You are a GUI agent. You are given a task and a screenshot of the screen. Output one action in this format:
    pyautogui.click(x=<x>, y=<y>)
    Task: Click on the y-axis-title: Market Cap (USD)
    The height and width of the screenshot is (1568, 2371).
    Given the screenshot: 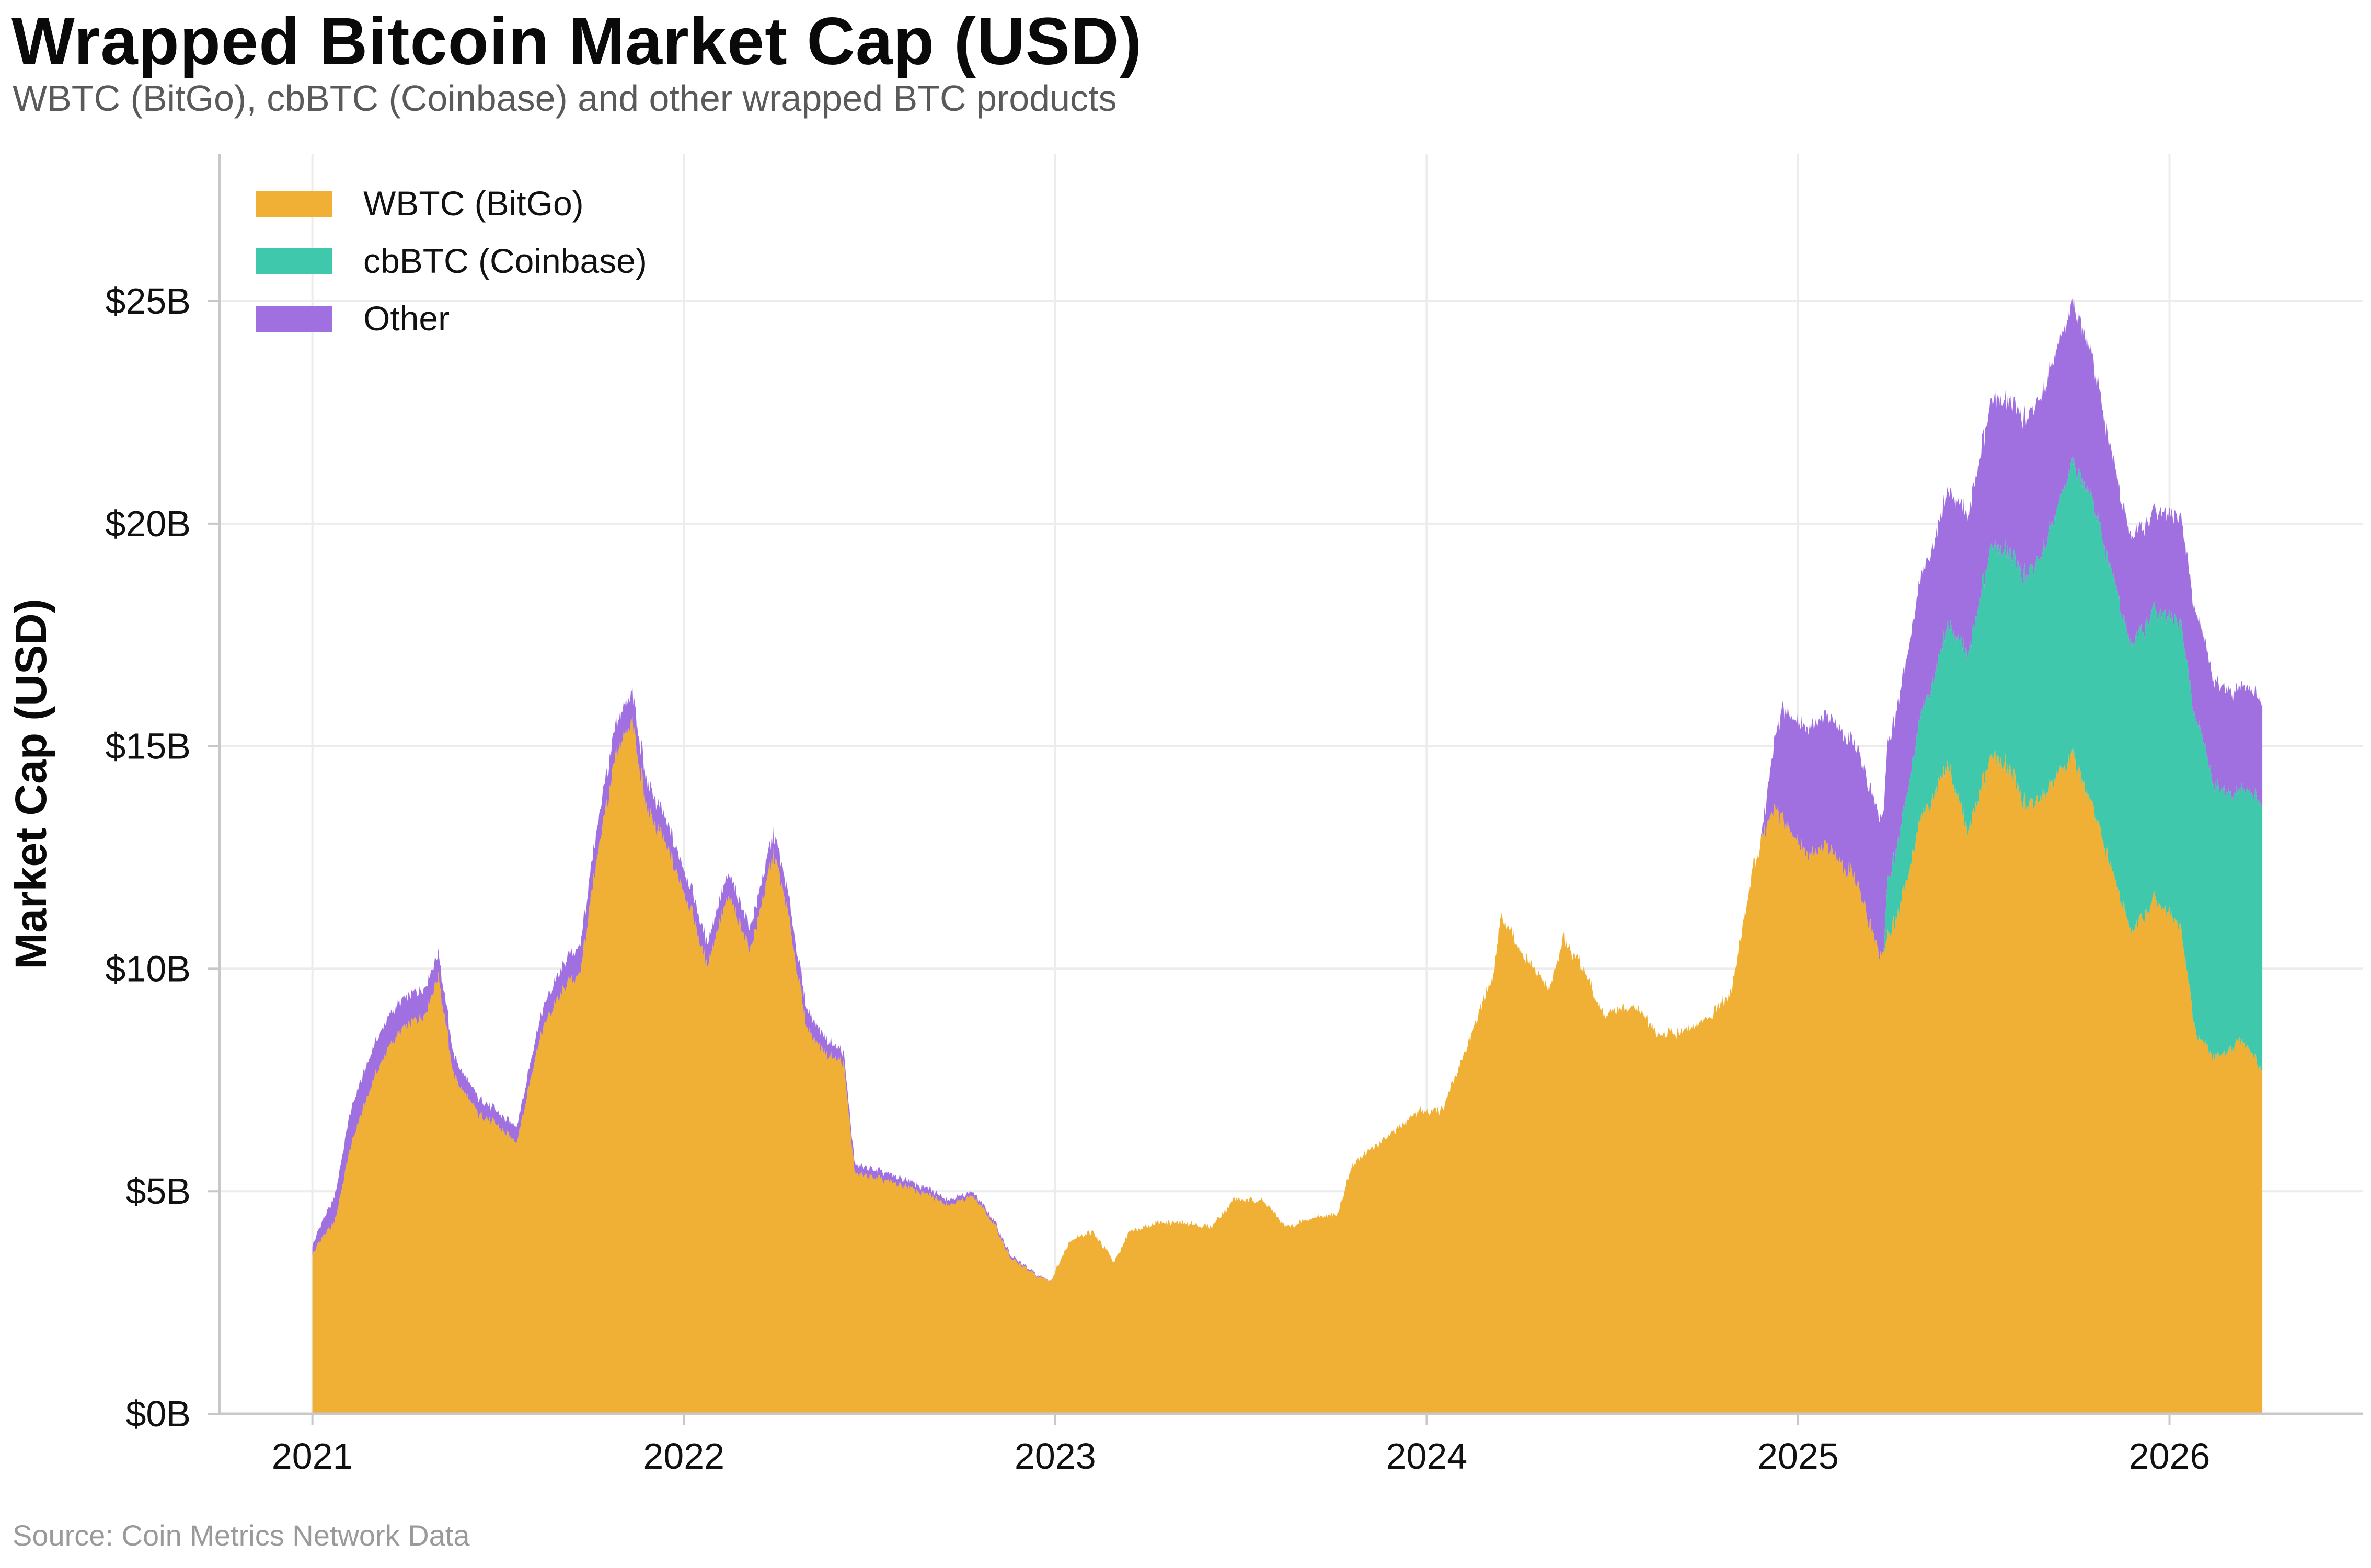 What is the action you would take?
    pyautogui.click(x=30, y=783)
    